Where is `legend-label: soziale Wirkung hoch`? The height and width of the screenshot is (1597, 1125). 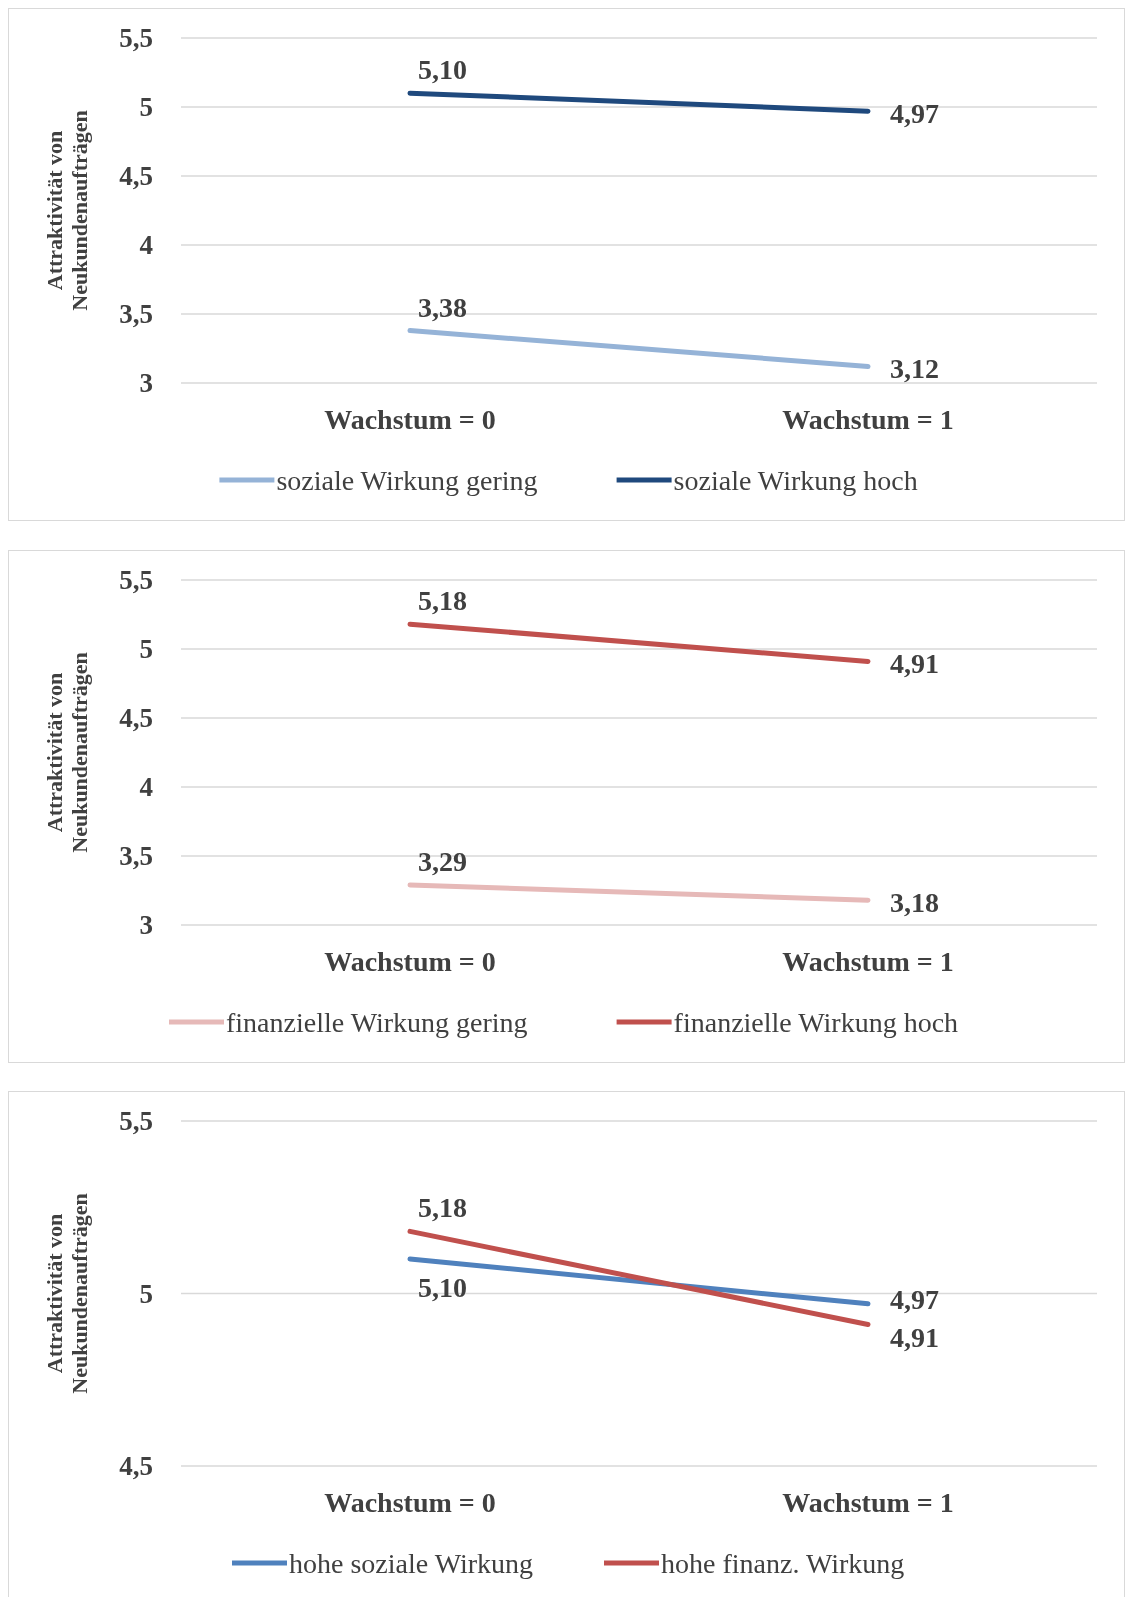 legend-label: soziale Wirkung hoch is located at coordinates (795, 480).